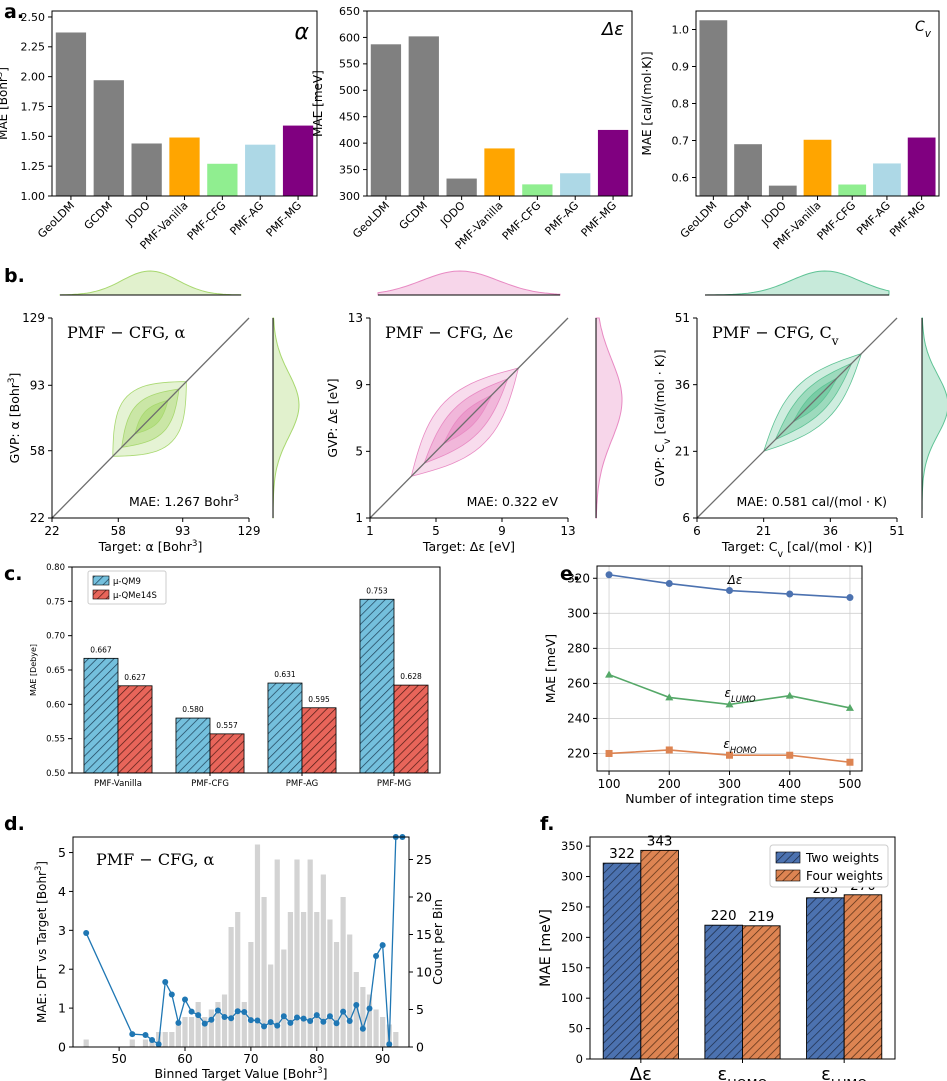 This screenshot has height=1081, width=947. Describe the element at coordinates (184, 103) in the screenshot. I see `axes-frame` at that location.